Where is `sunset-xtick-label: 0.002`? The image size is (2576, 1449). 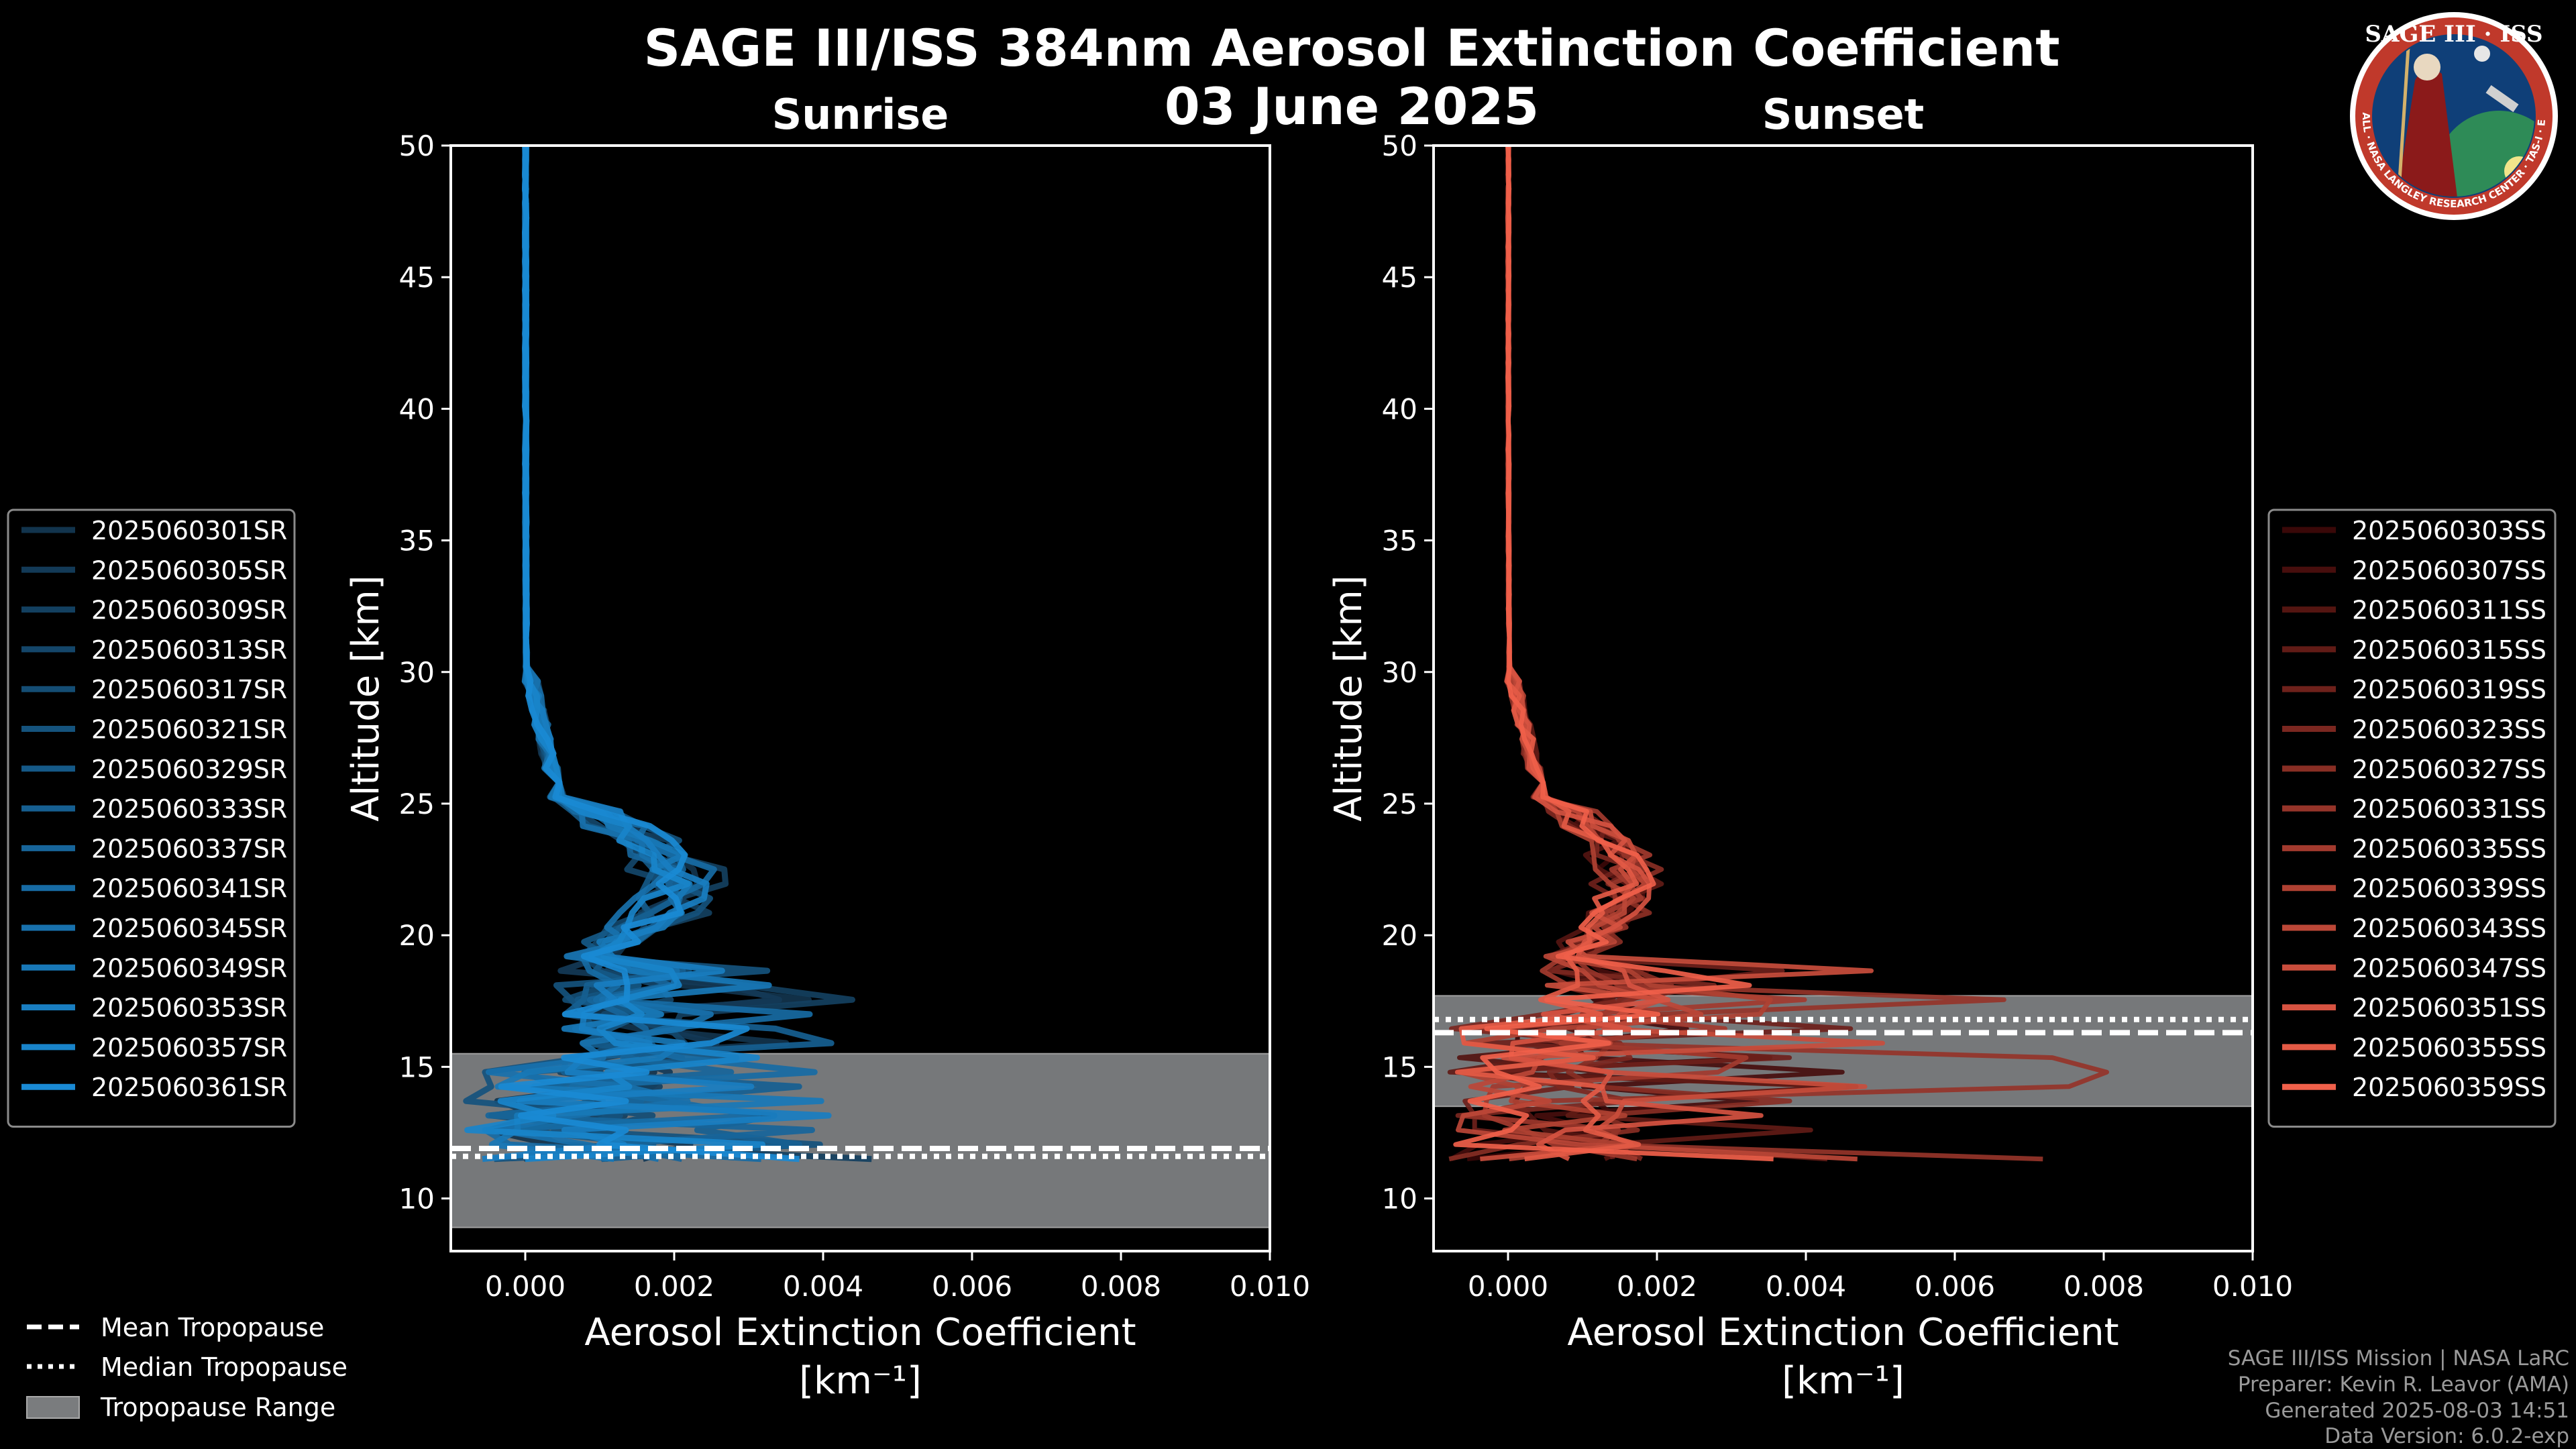 sunset-xtick-label: 0.002 is located at coordinates (1657, 1286).